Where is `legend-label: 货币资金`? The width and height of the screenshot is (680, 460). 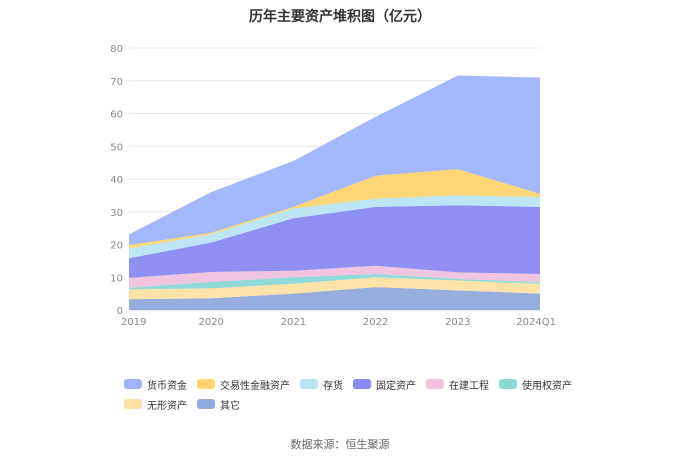
legend-label: 货币资金 is located at coordinates (167, 386).